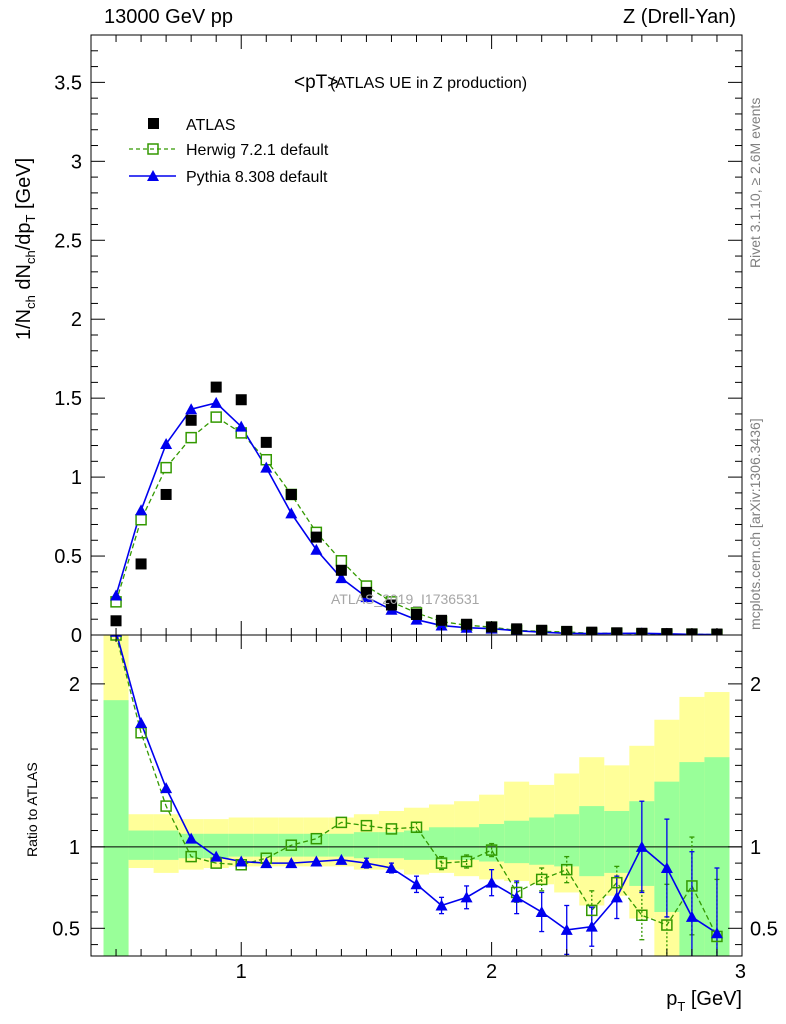 This screenshot has width=786, height=1024. Describe the element at coordinates (428, 83) in the screenshot. I see `main-title-suffix: (ATLAS UE in Z production)` at that location.